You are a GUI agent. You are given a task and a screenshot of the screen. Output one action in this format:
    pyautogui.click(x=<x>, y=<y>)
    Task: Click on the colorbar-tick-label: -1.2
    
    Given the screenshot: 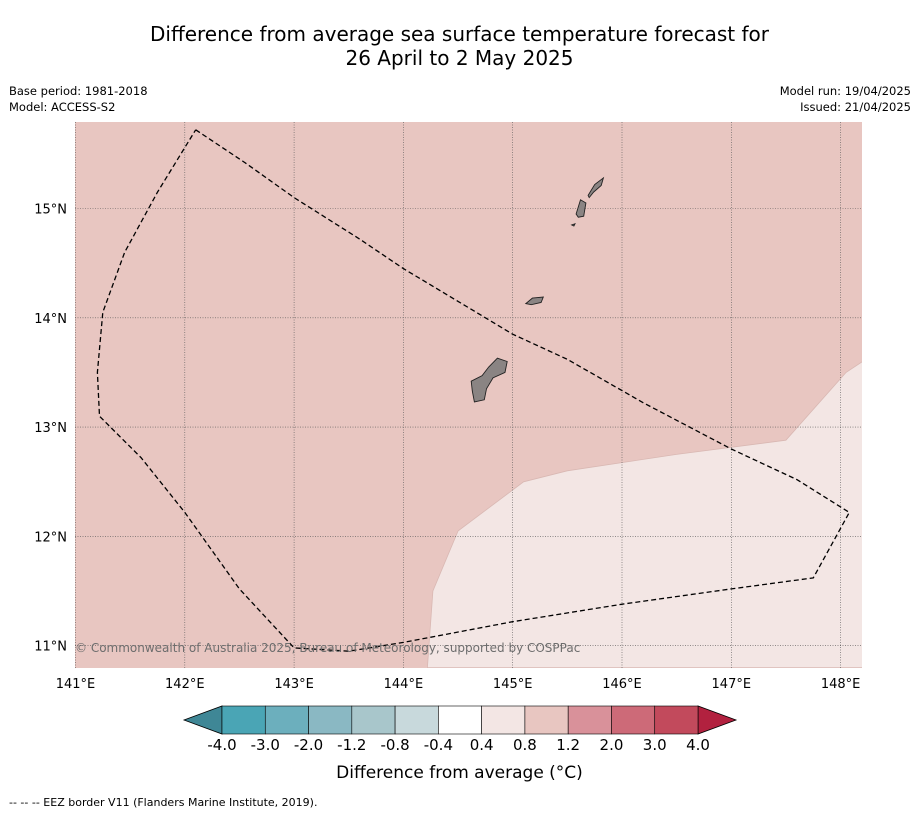 What is the action you would take?
    pyautogui.click(x=352, y=745)
    